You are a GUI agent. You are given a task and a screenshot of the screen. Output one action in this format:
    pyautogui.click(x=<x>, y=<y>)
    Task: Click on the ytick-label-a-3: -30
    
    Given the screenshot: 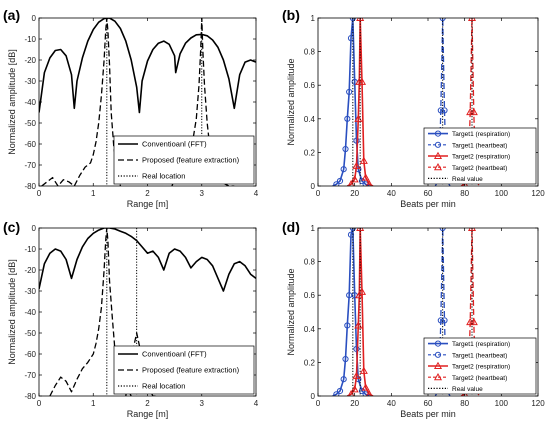 What is the action you would take?
    pyautogui.click(x=30, y=81)
    